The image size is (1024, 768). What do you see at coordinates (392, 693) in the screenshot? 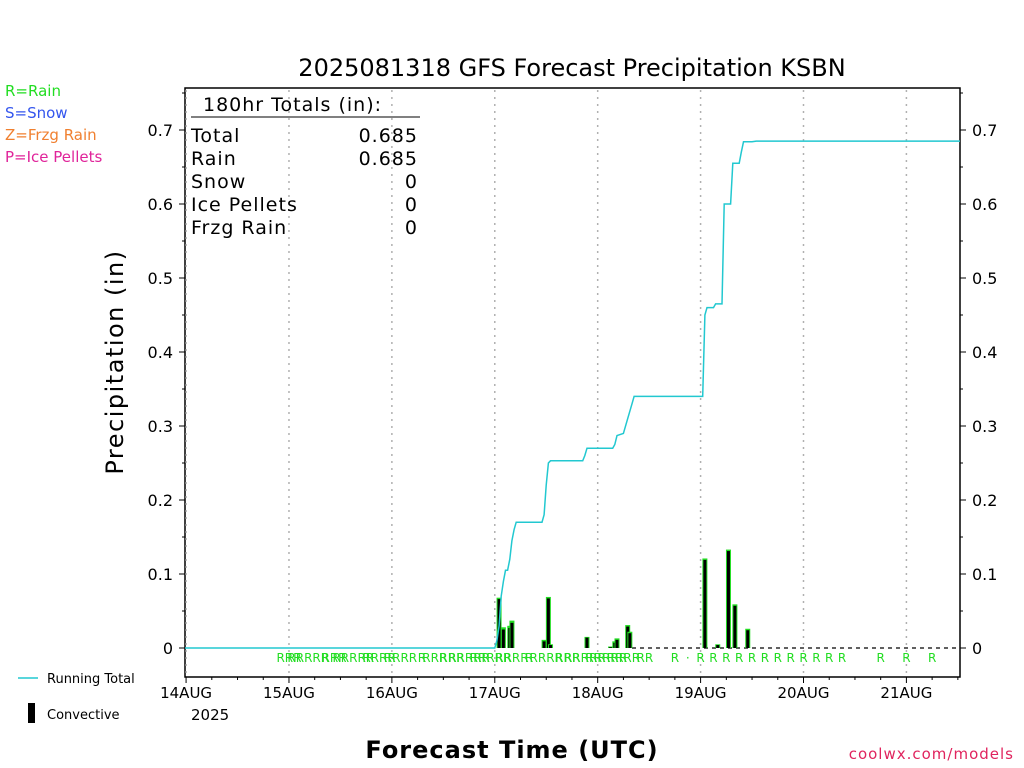
I see `x-tick-label: 16AUG` at bounding box center [392, 693].